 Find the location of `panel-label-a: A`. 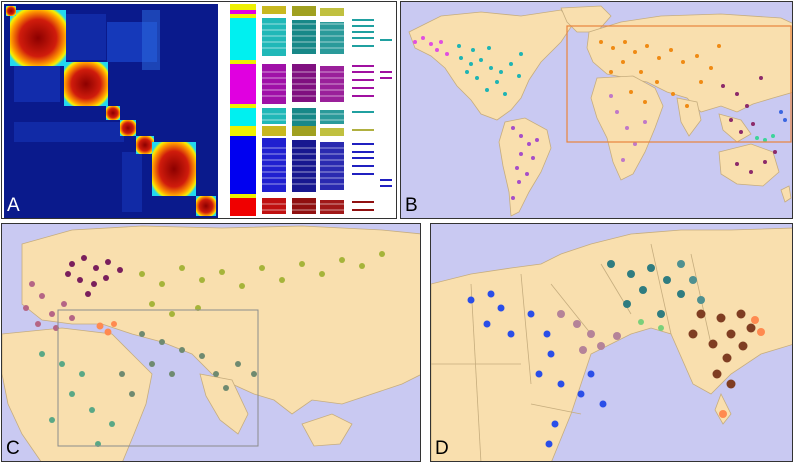

panel-label-a: A is located at coordinates (13, 205).